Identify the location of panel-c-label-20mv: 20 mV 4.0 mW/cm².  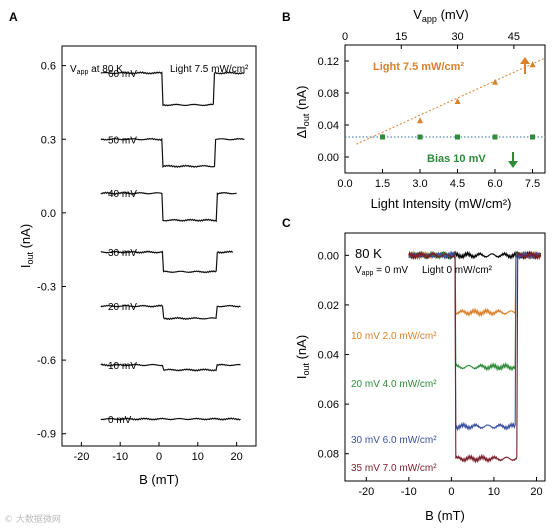
(394, 384).